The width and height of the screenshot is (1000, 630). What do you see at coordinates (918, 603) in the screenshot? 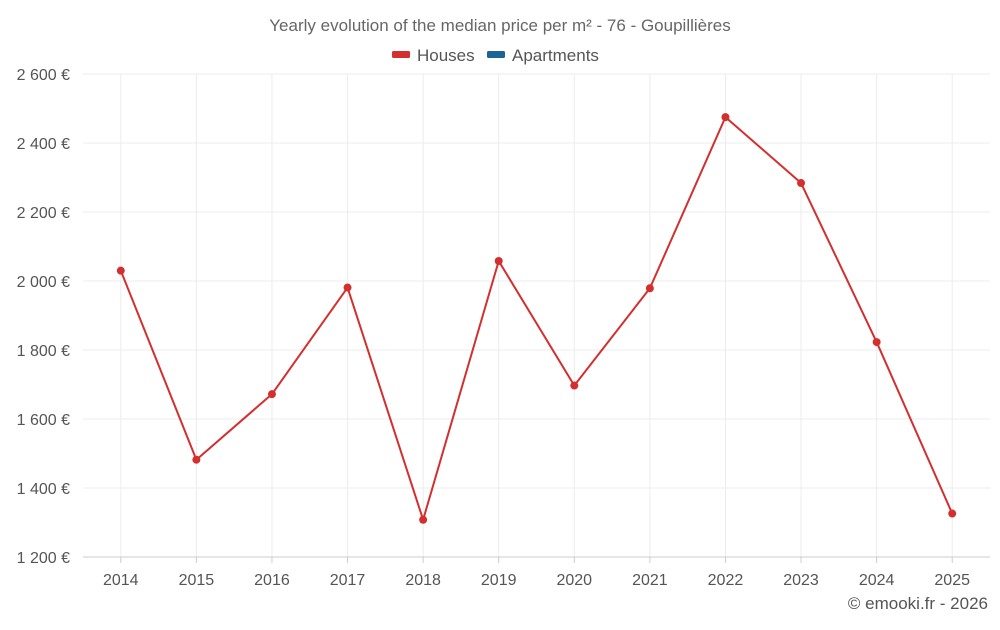
I see `credit-text: © emooki.fr - 2026` at bounding box center [918, 603].